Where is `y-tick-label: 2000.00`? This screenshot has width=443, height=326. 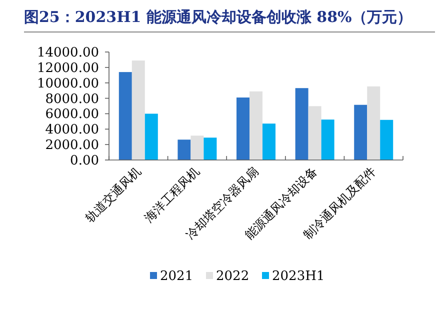
y-tick-label: 2000.00 is located at coordinates (72, 146).